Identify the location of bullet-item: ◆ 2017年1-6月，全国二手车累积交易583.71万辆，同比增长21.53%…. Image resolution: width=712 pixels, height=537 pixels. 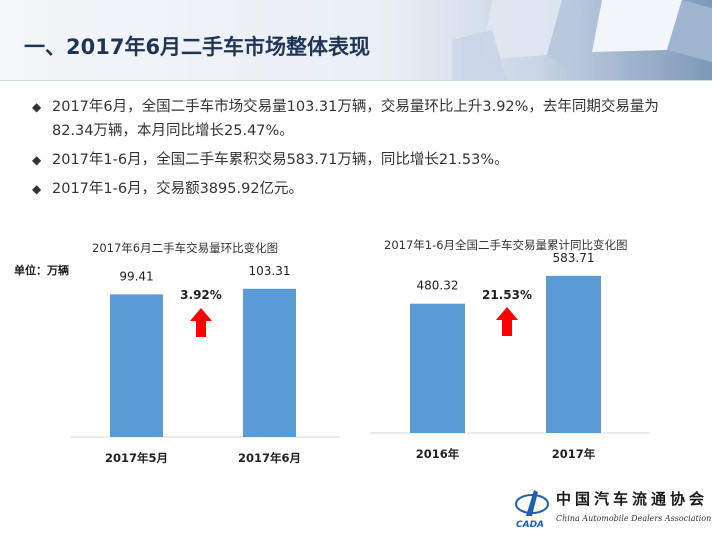
(362, 160).